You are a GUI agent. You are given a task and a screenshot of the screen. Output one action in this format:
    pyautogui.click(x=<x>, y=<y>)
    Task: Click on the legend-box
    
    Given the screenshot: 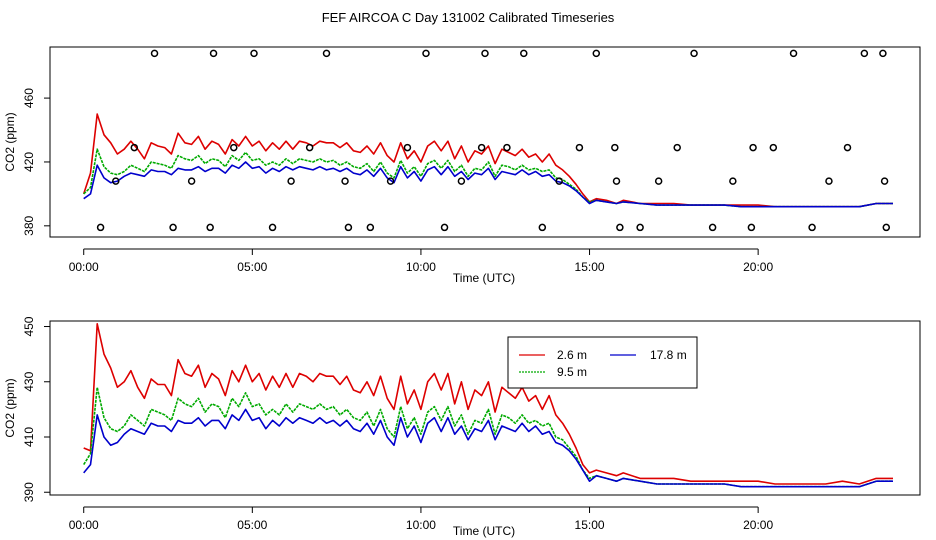 What is the action you would take?
    pyautogui.click(x=602, y=362)
    